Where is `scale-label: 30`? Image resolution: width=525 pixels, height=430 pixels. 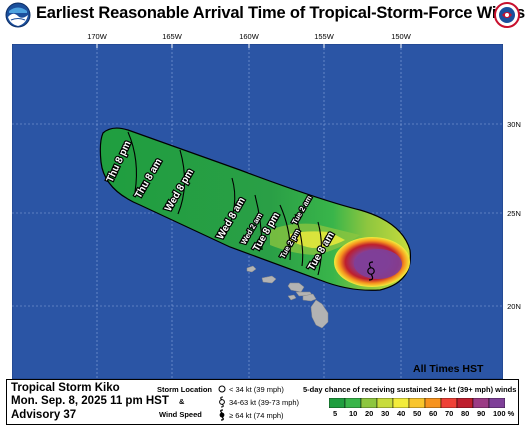
scale-label: 30 is located at coordinates (385, 413).